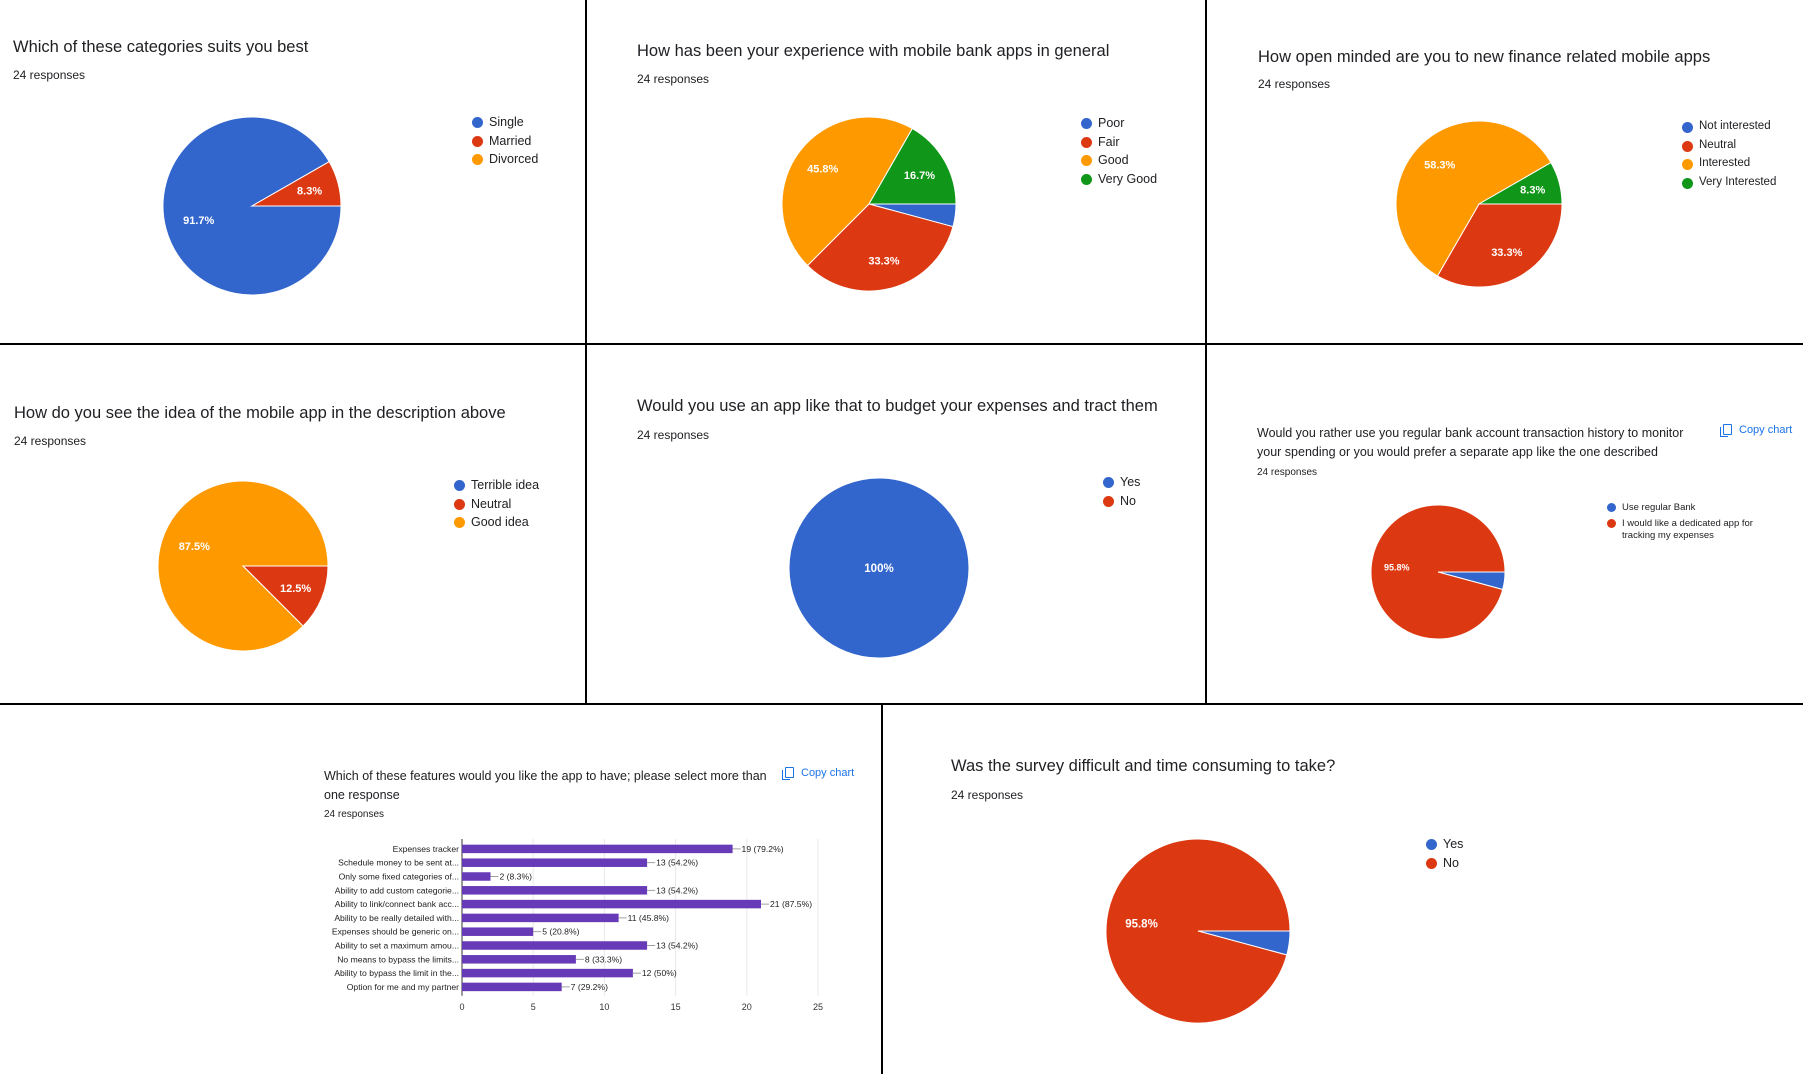 This screenshot has width=1803, height=1074. I want to click on bar-data-label: 2 (8.3%), so click(515, 877).